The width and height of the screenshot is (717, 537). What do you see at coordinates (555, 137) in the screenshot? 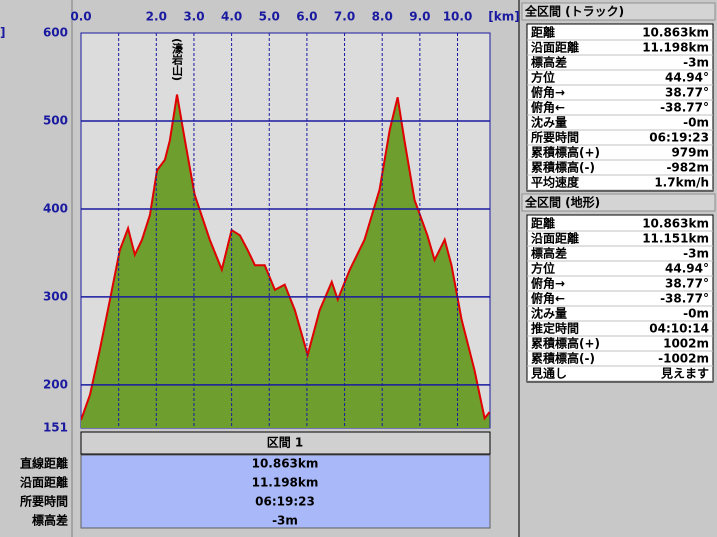
I see `panel-label: 所要時間` at bounding box center [555, 137].